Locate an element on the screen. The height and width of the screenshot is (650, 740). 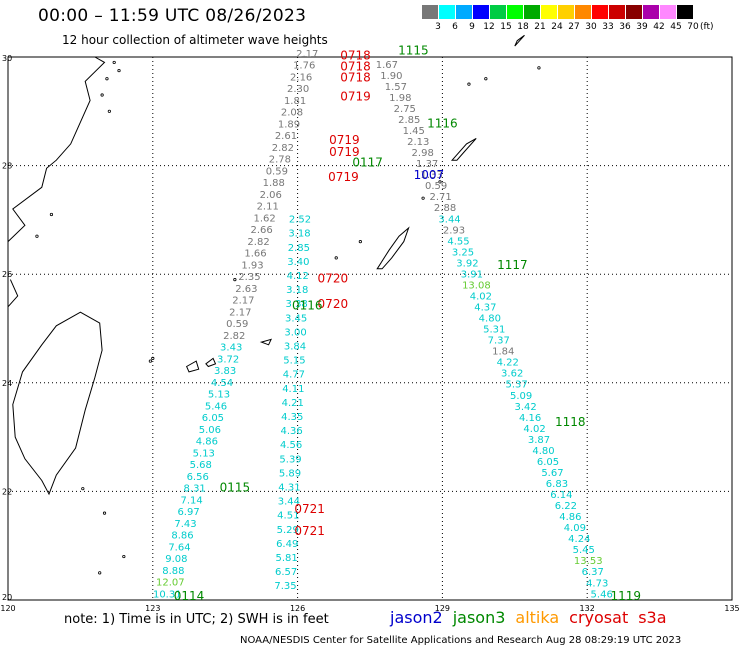
swh-value: 3.42 is located at coordinates (525, 407).